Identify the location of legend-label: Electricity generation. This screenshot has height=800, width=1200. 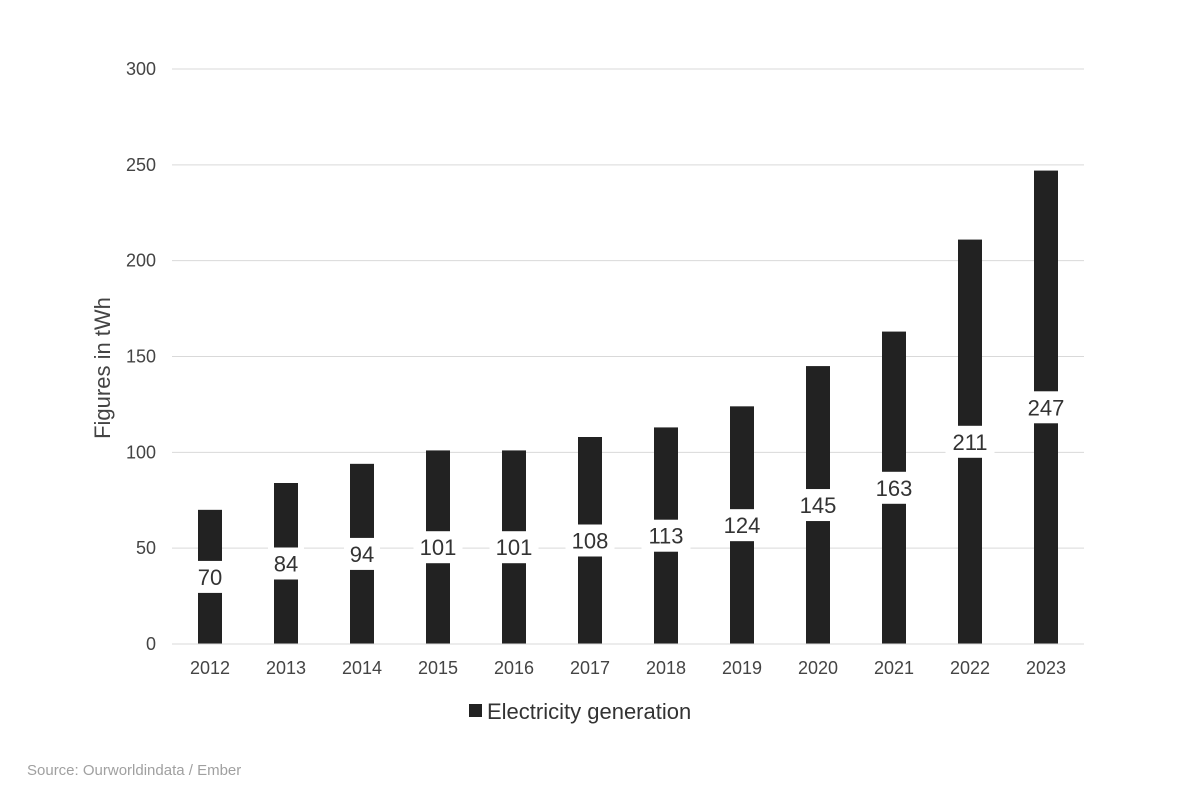
(589, 711).